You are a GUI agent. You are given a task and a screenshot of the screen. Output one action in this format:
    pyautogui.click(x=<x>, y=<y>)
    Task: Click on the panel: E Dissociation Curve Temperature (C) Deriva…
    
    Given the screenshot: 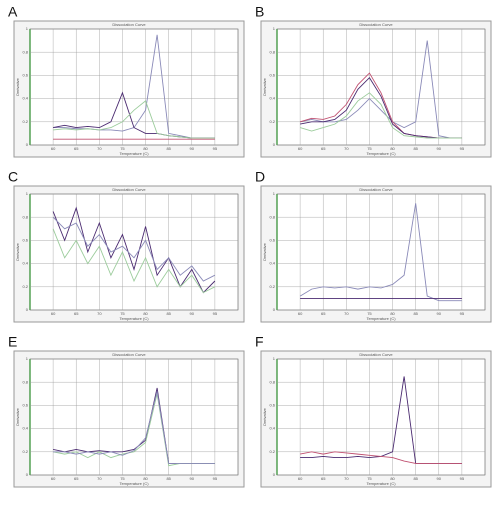 What is the action you would take?
    pyautogui.click(x=126, y=411)
    